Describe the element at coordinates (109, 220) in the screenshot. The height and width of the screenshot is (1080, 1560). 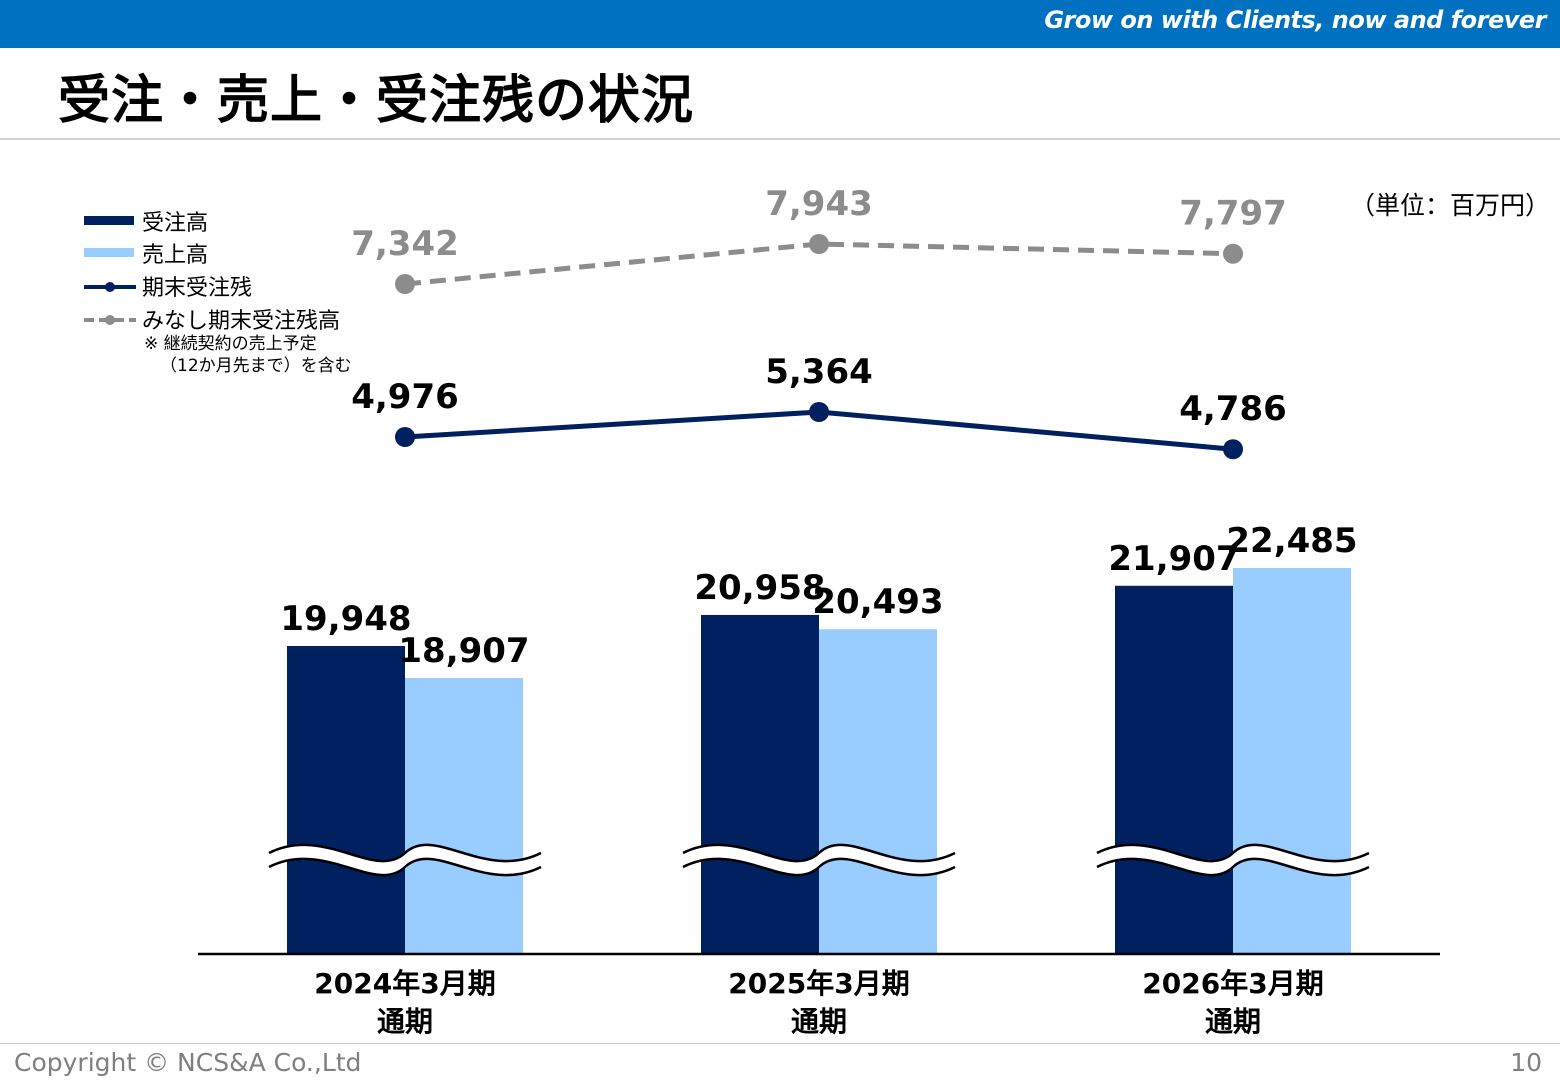
I see `legend-swatch-orders` at that location.